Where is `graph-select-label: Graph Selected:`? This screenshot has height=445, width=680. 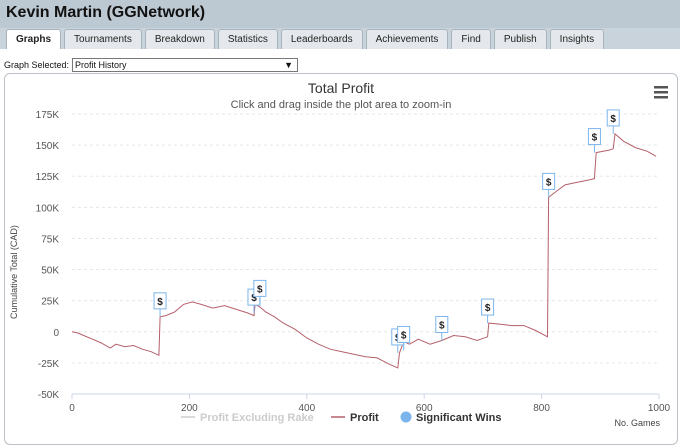
graph-select-label: Graph Selected: is located at coordinates (37, 65).